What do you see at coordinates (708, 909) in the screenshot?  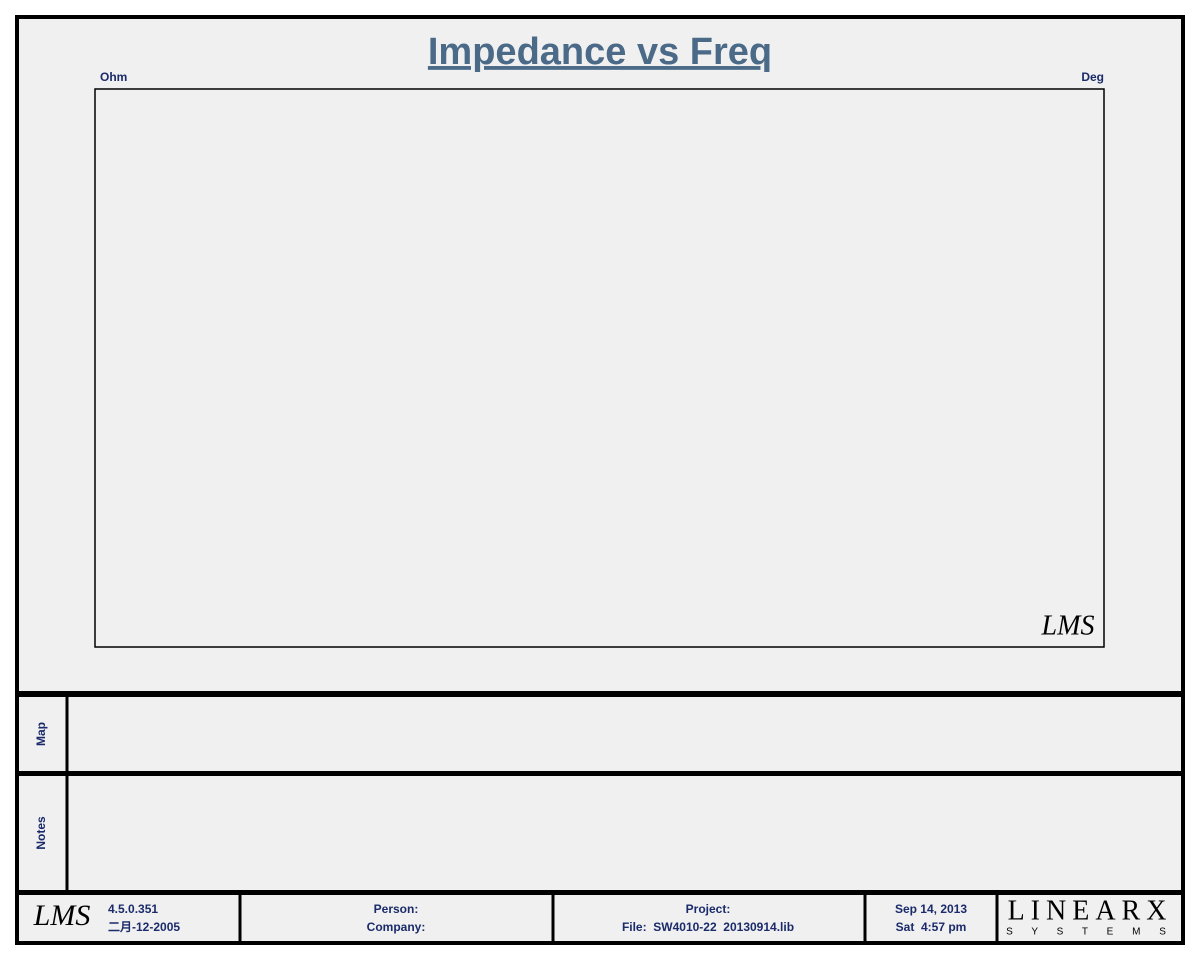 I see `project: Project:` at bounding box center [708, 909].